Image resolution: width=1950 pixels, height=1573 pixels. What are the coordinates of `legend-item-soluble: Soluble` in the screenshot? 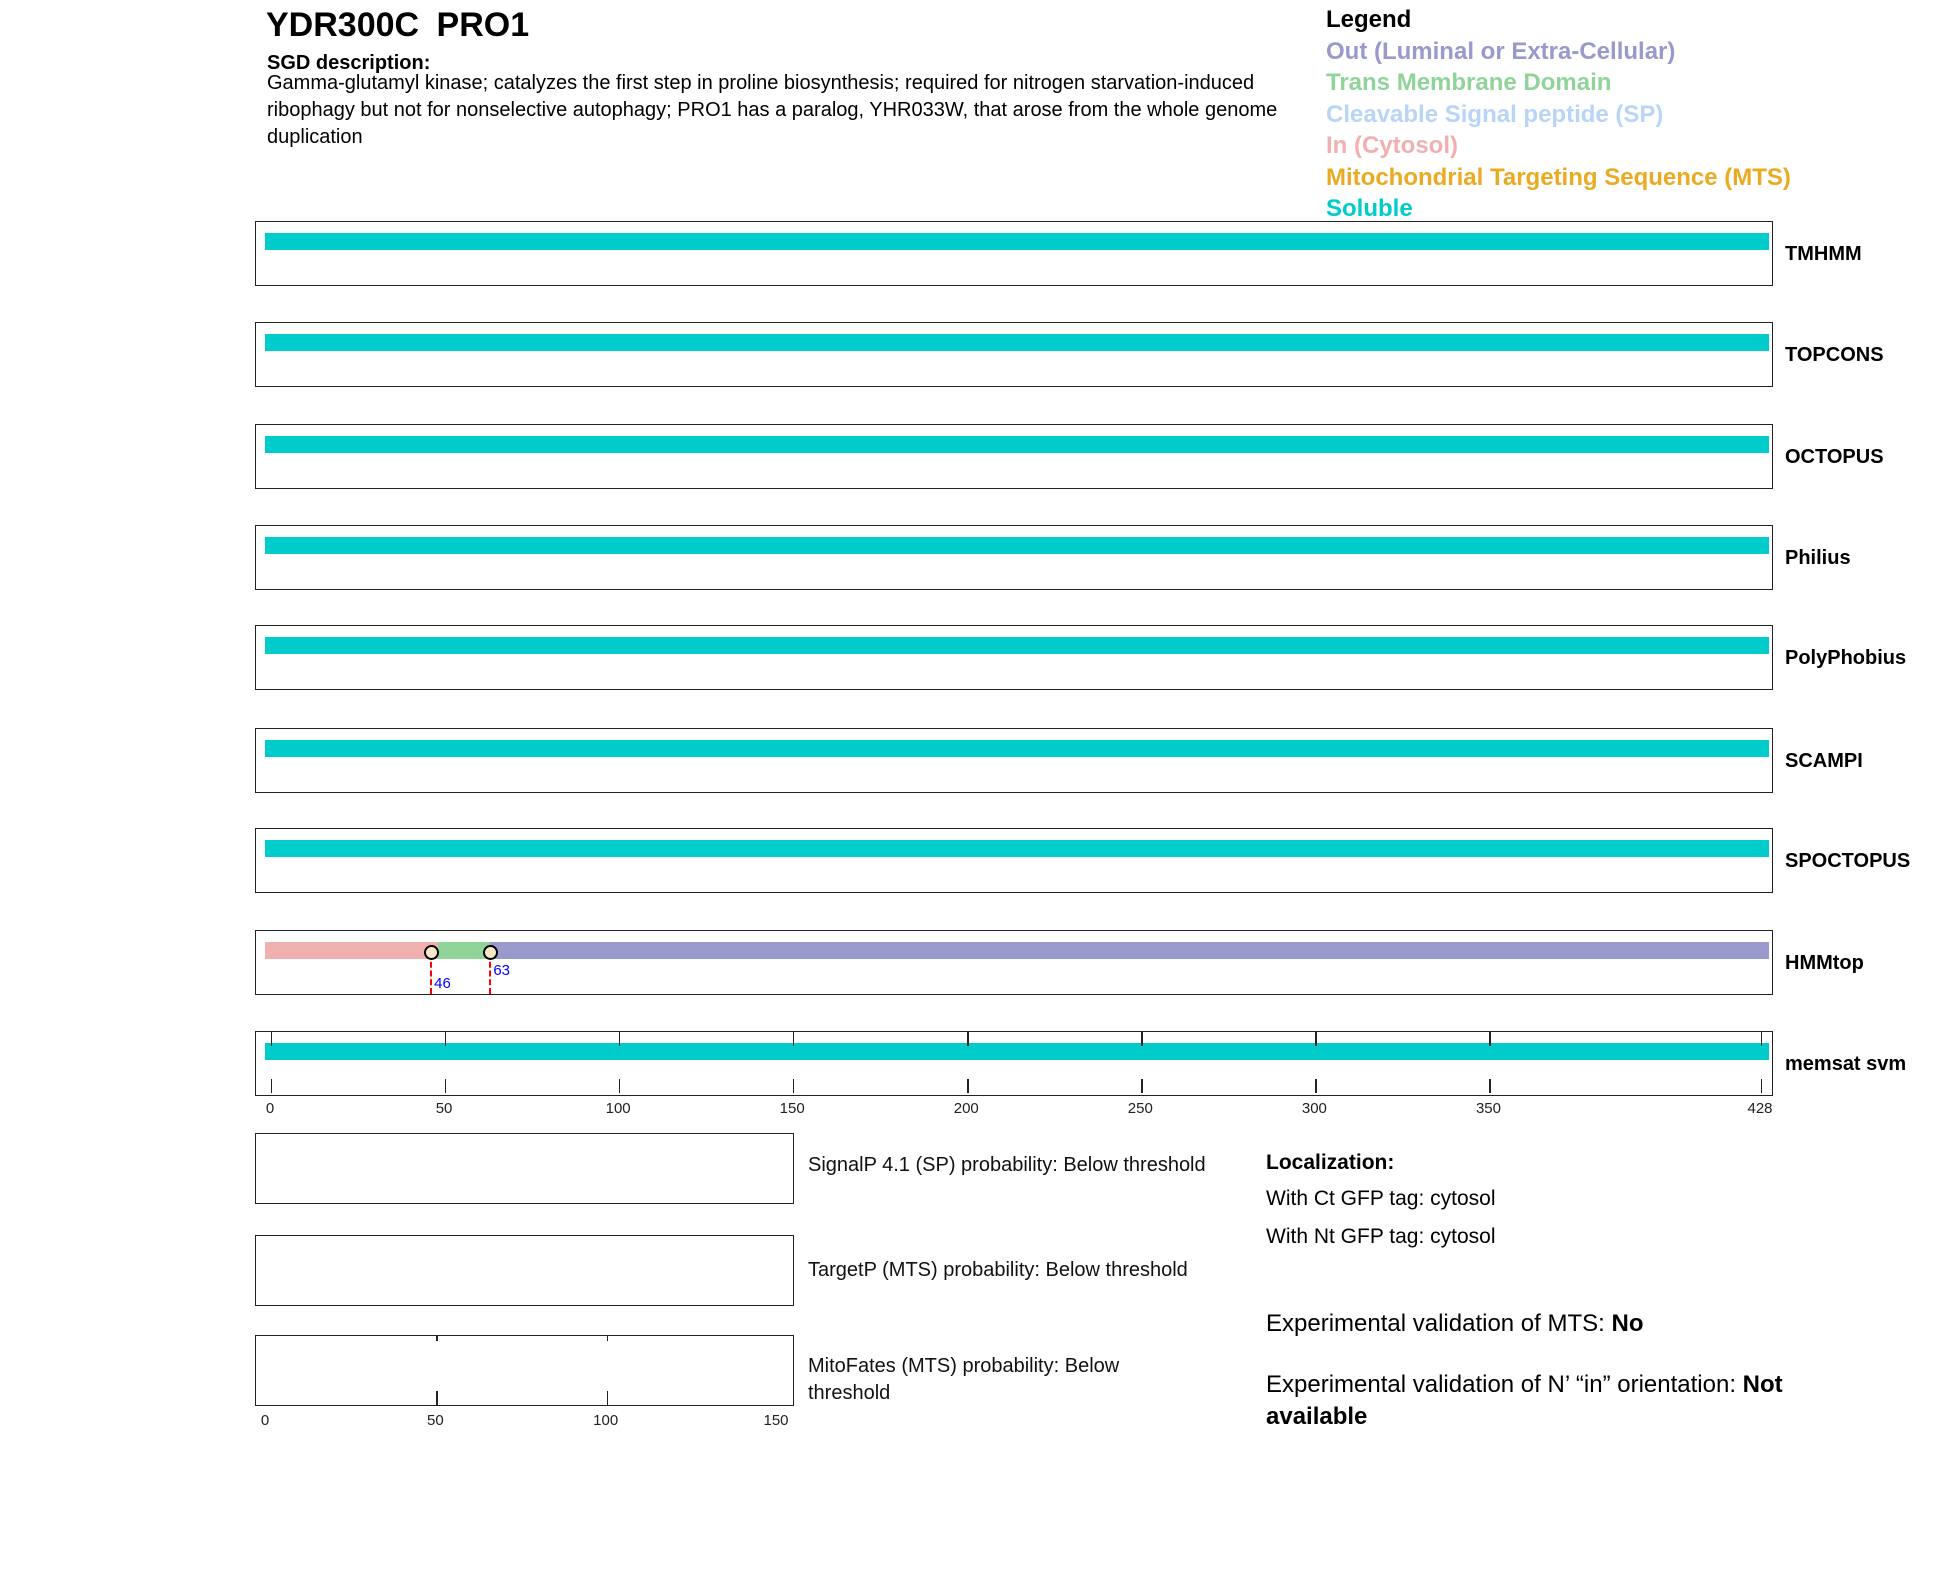 It's located at (1369, 208).